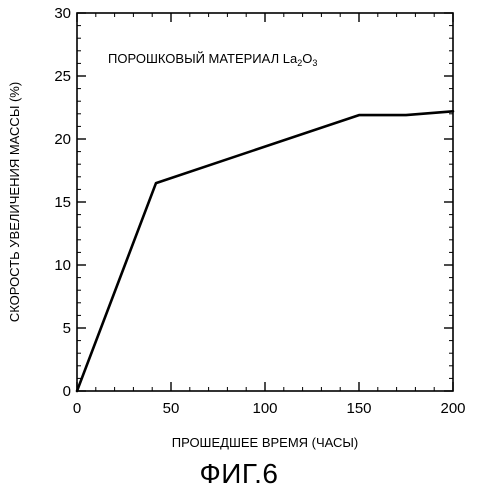 This screenshot has width=478, height=500. What do you see at coordinates (265, 442) in the screenshot?
I see `x-axis-title: ПРОШЕДШЕЕ ВРЕМЯ (ЧАСЫ)` at bounding box center [265, 442].